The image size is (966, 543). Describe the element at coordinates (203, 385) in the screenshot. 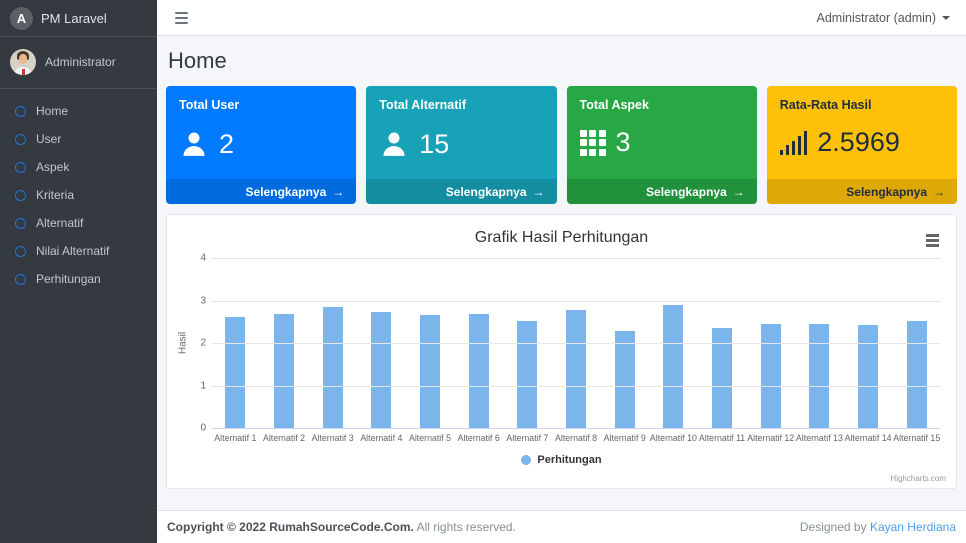

I see `y-tick-label: 1` at that location.